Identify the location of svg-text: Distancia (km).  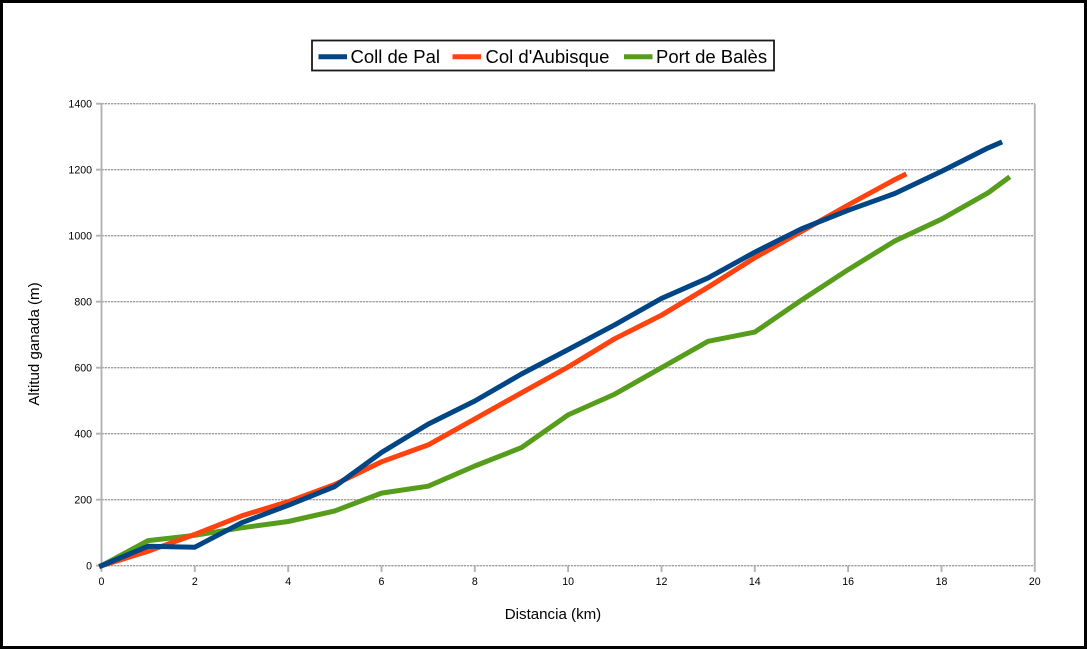
(553, 614).